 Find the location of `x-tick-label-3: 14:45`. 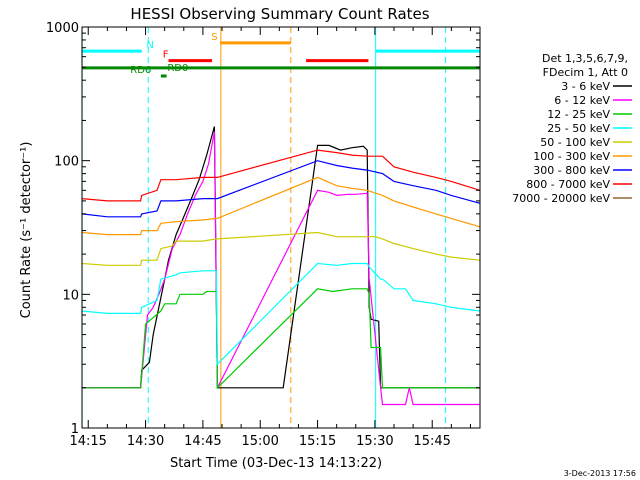

x-tick-label-3: 14:45 is located at coordinates (202, 441).